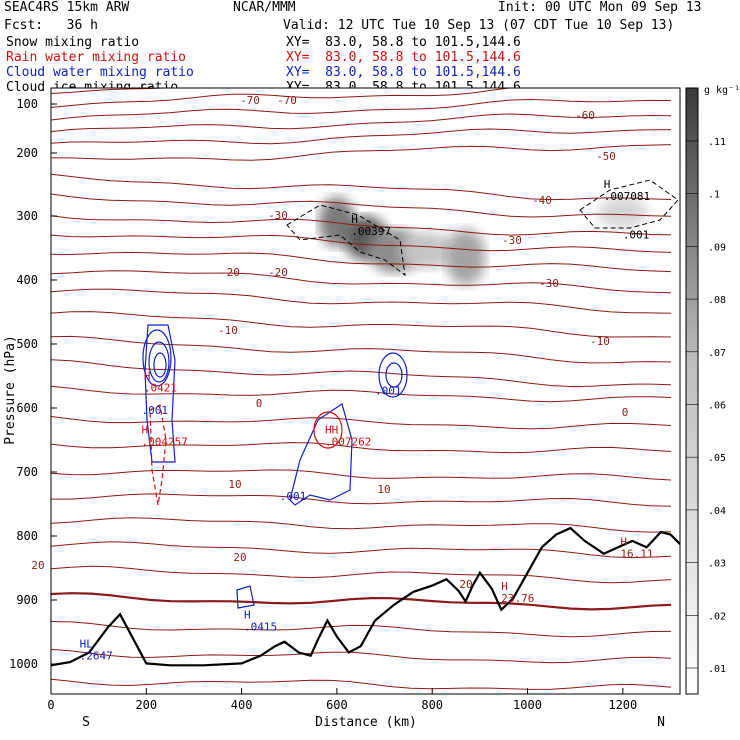 This screenshot has height=740, width=740. What do you see at coordinates (27, 344) in the screenshot?
I see `y-tick-label: 500` at bounding box center [27, 344].